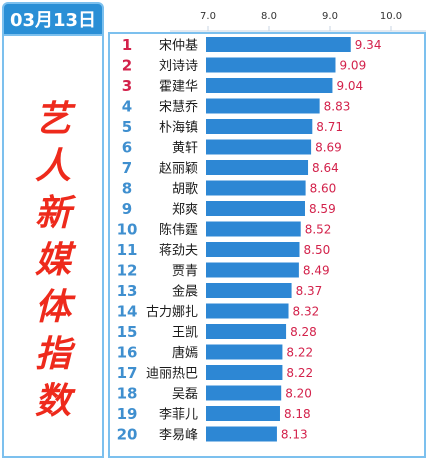 The width and height of the screenshot is (430, 467). What do you see at coordinates (127, 168) in the screenshot?
I see `rank-label: 7` at bounding box center [127, 168].